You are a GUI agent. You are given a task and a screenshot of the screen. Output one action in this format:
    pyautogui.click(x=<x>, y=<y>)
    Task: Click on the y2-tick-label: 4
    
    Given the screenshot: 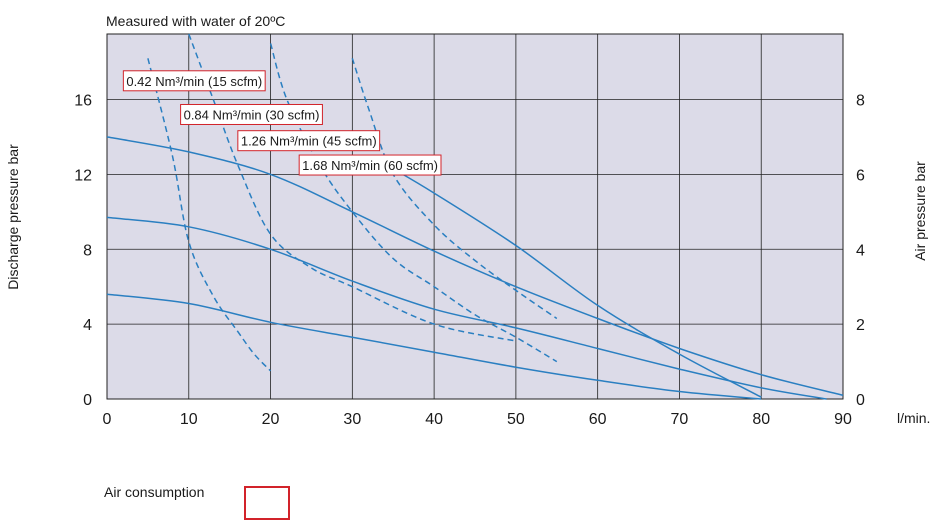 What is the action you would take?
    pyautogui.click(x=860, y=250)
    